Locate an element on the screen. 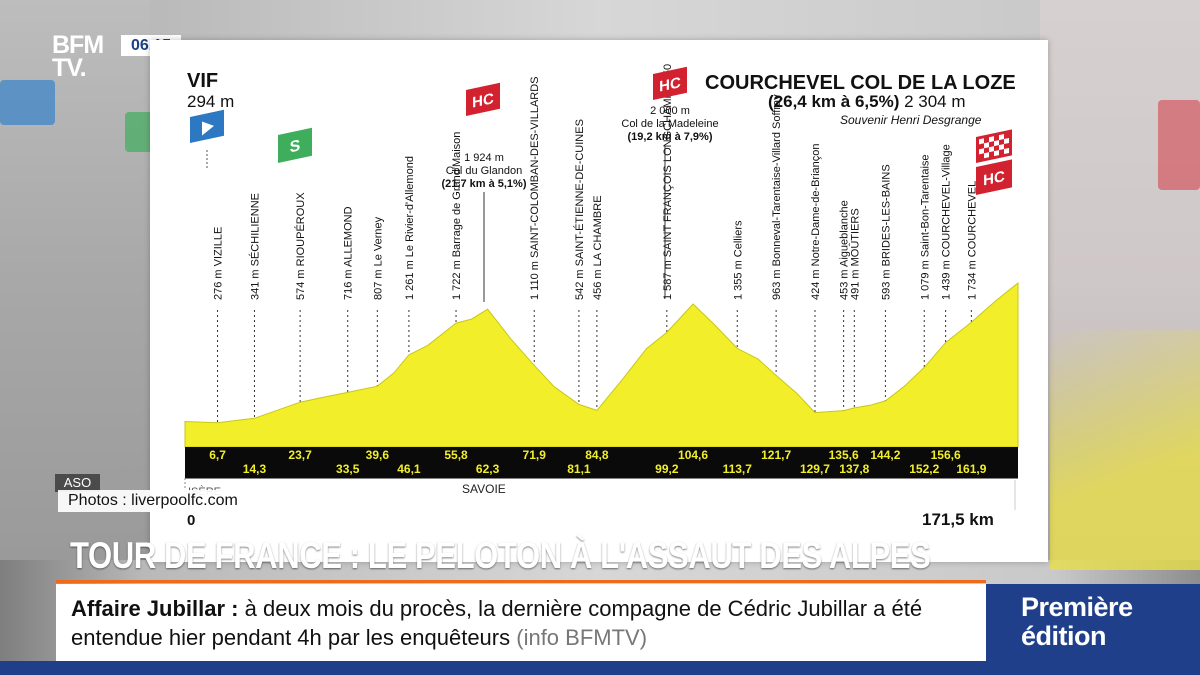 The height and width of the screenshot is (675, 1200). km-label: 99,2 is located at coordinates (667, 469).